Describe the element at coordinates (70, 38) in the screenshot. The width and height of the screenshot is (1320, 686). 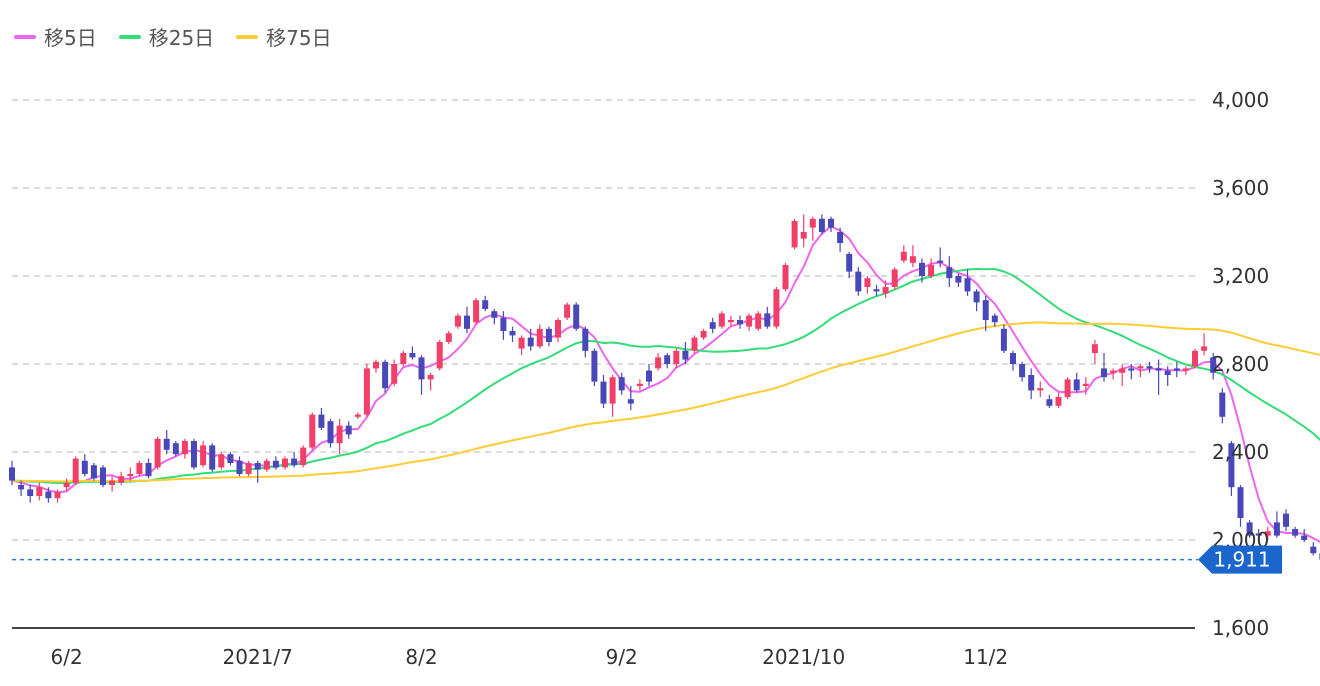
I see `legend-label-ma5: 移5日` at that location.